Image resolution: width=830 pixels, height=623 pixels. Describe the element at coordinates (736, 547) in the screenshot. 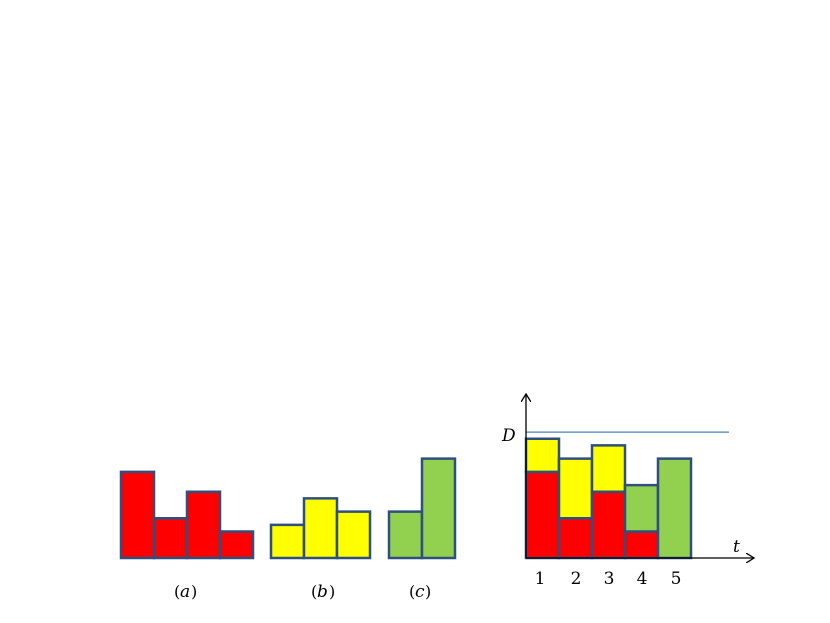

I see `x-axis-label: t` at that location.